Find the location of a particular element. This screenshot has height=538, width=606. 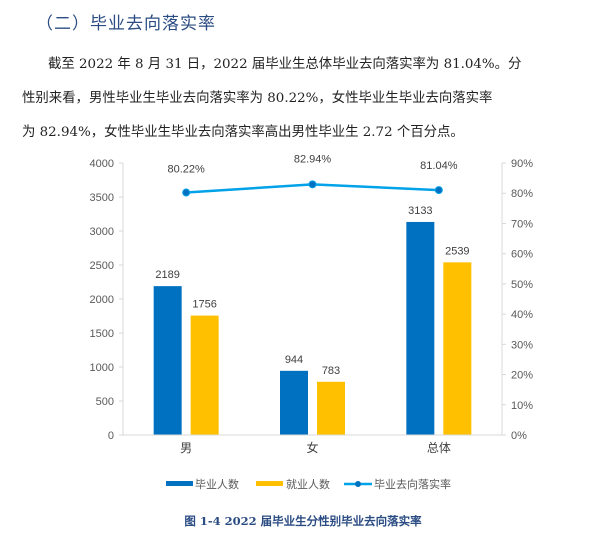

section-heading: （二）毕业去向落实率 is located at coordinates (126, 24).